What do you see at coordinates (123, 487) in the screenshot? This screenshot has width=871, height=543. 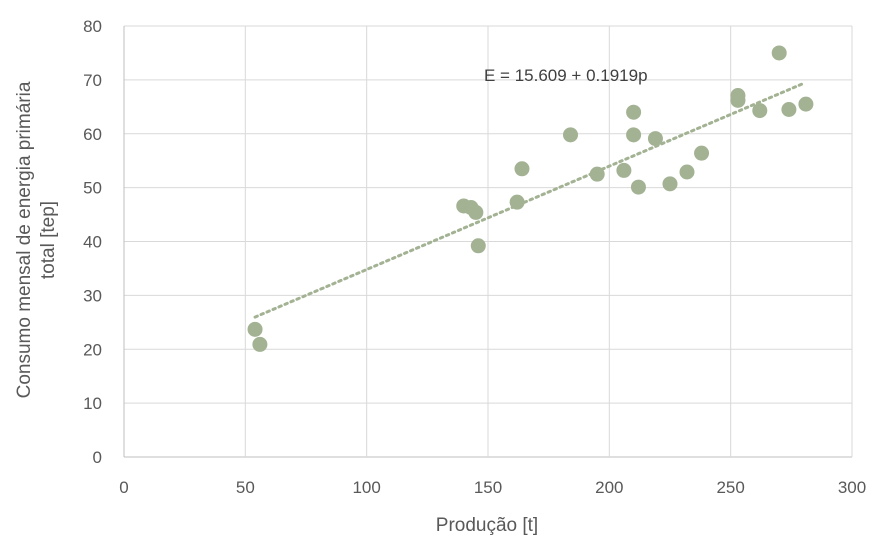 I see `x-tick-label: 0` at bounding box center [123, 487].